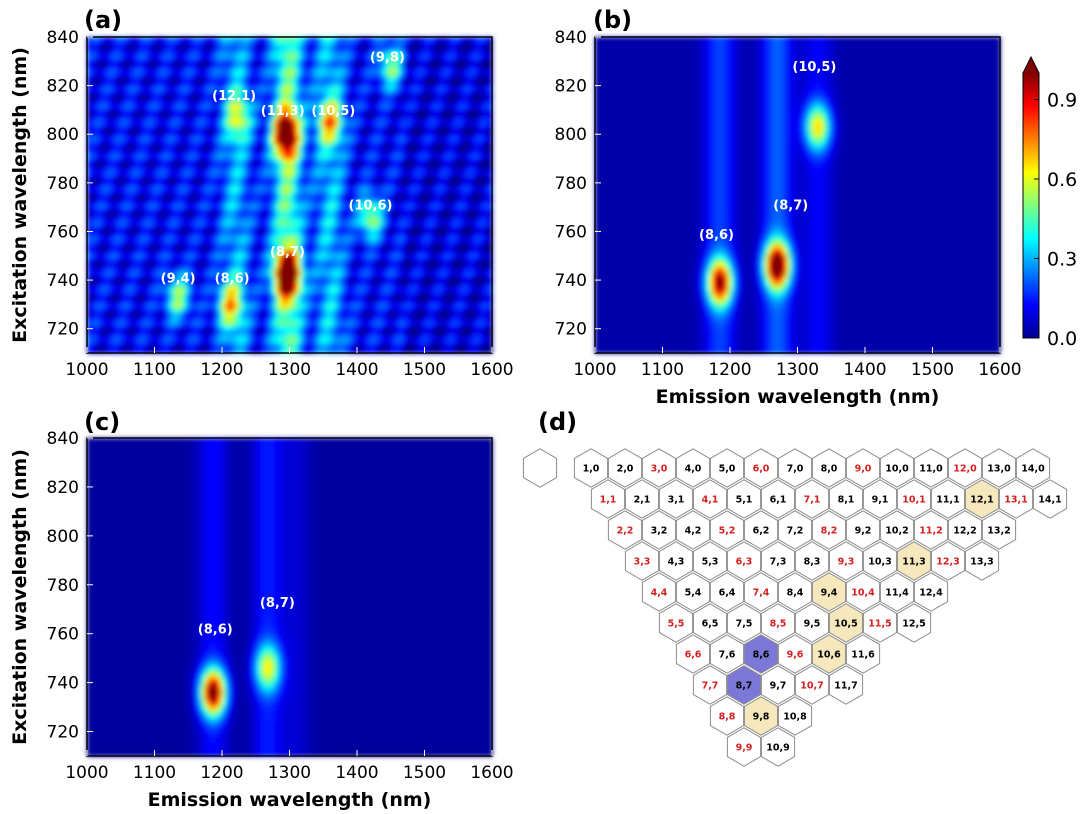  I want to click on hex-label: 14,0, so click(1033, 469).